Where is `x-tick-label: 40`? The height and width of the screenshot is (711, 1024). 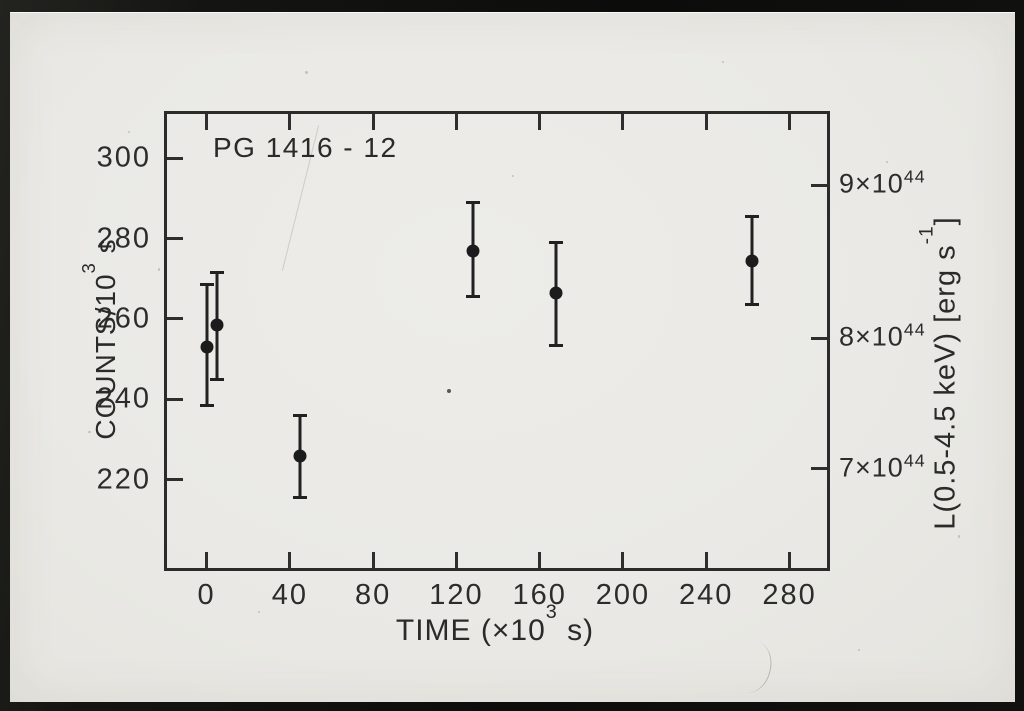 x-tick-label: 40 is located at coordinates (289, 595).